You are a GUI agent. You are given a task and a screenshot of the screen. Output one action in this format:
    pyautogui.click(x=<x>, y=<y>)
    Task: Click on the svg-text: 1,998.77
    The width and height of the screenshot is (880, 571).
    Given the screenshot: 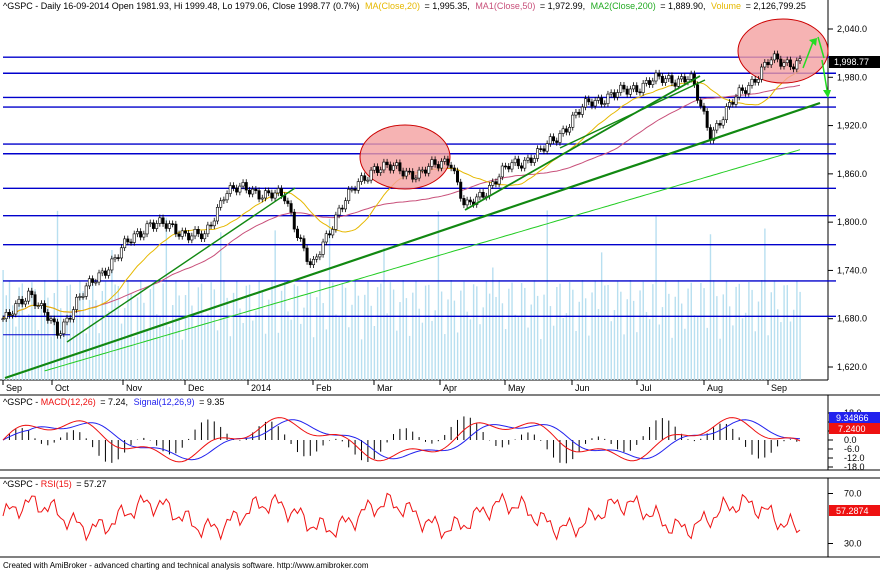 What is the action you would take?
    pyautogui.click(x=851, y=62)
    